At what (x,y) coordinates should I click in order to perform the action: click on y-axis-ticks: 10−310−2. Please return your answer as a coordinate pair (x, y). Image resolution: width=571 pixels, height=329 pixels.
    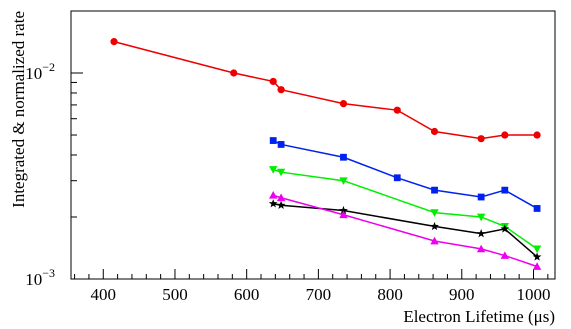
    Looking at the image, I should click on (54, 149).